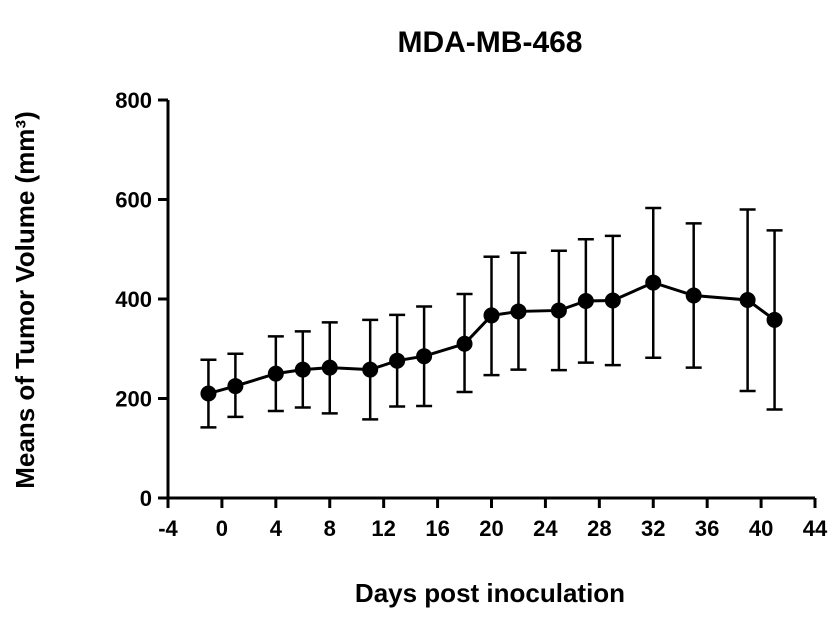 The width and height of the screenshot is (832, 619). I want to click on x-tick-label: 8, so click(330, 528).